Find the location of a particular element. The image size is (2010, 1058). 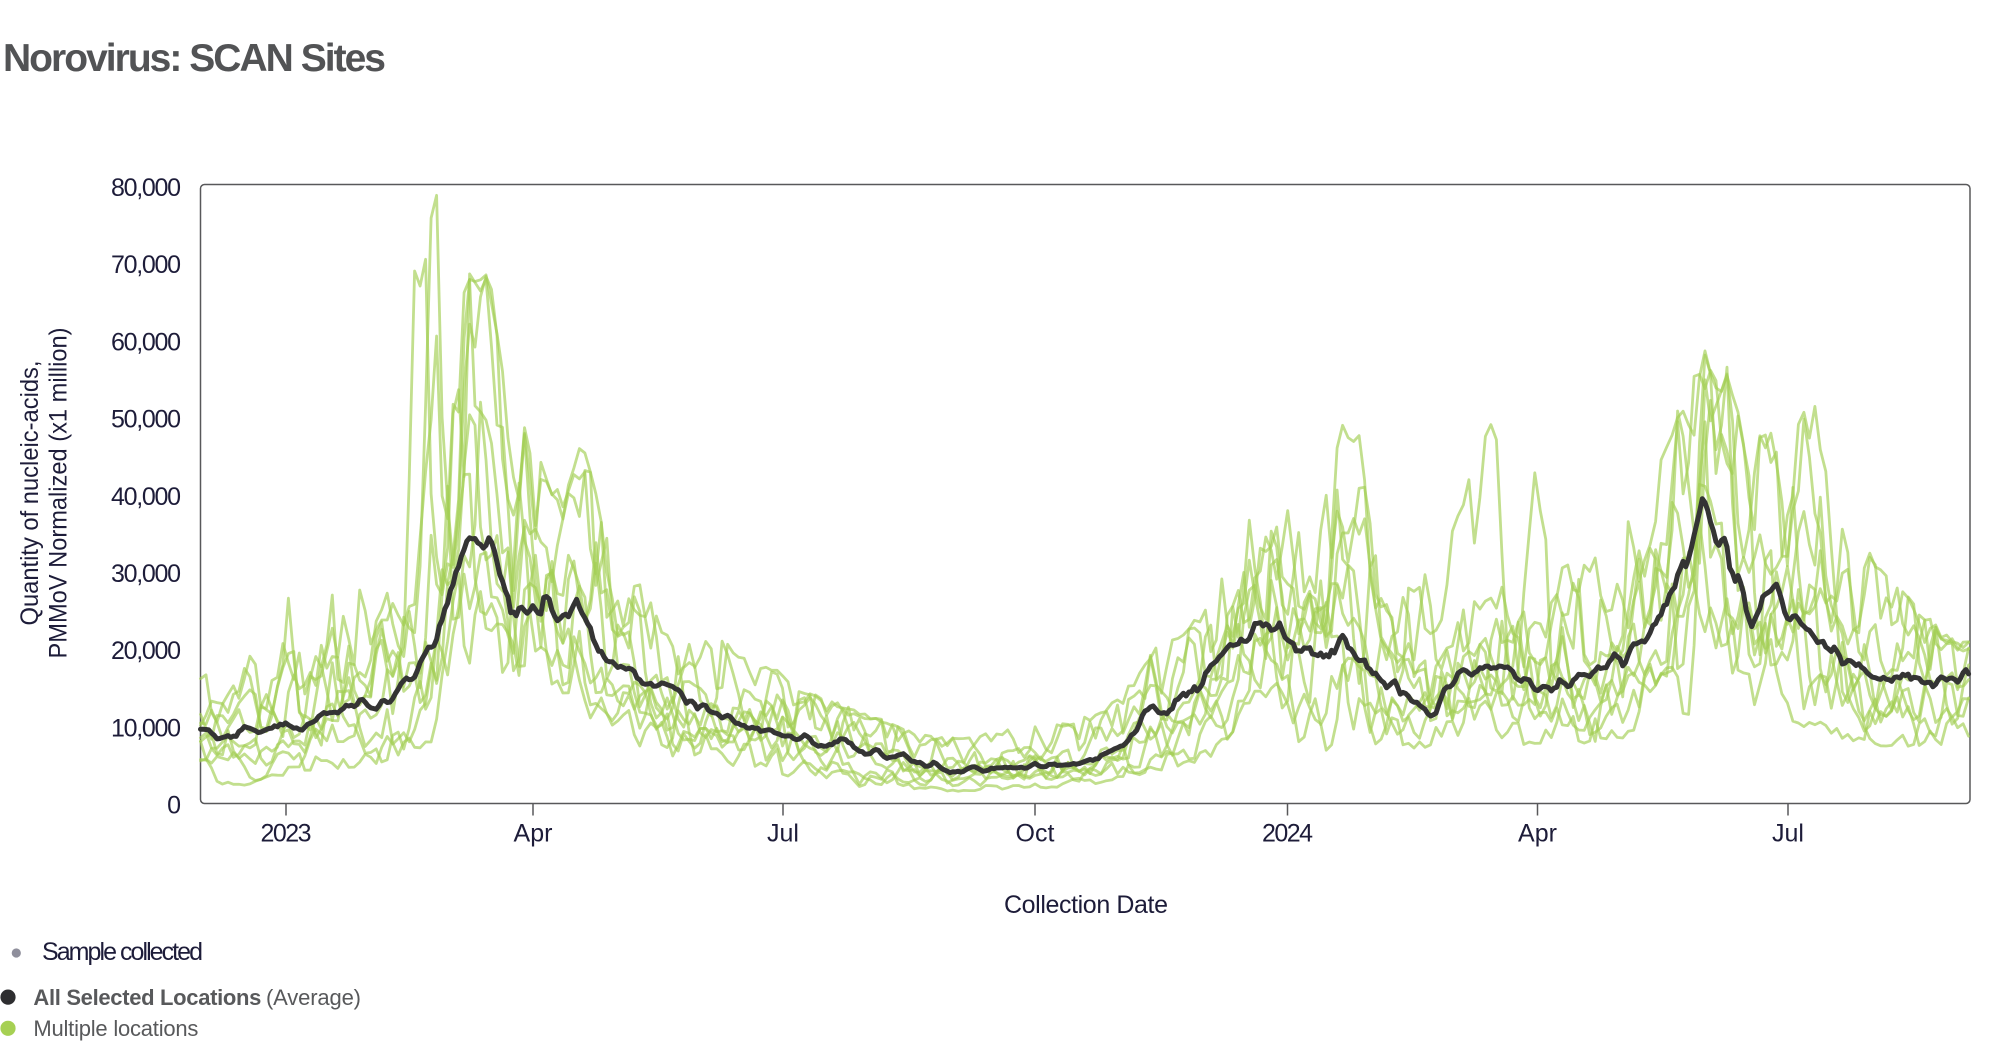

svg-text: Collection Date is located at coordinates (1086, 905).